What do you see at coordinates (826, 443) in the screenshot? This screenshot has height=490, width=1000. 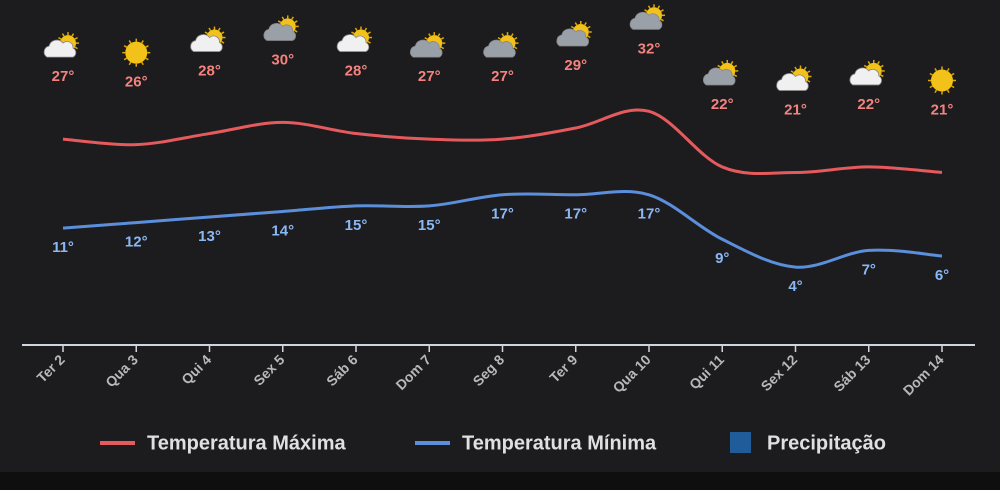 I see `legend-label: Precipitação` at bounding box center [826, 443].